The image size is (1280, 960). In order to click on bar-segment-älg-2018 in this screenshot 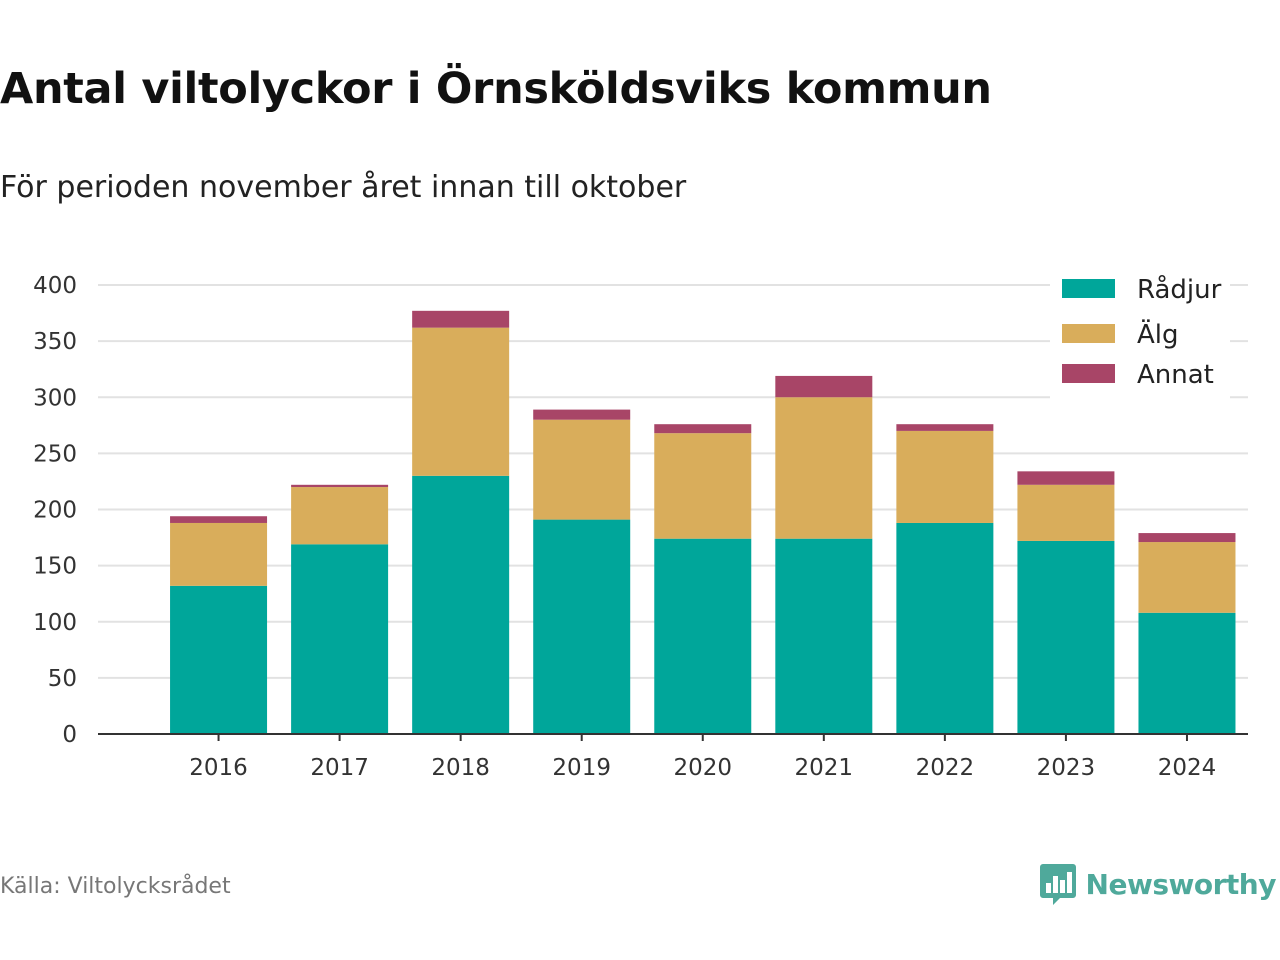, I will do `click(461, 401)`.